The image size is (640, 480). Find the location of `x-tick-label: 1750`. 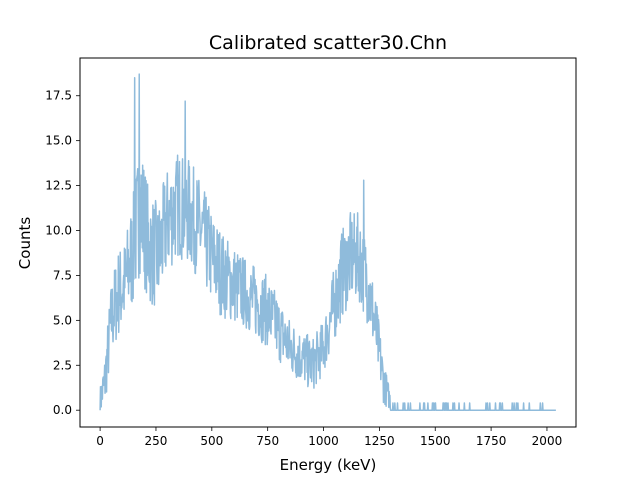

x-tick-label: 1750 is located at coordinates (491, 441).